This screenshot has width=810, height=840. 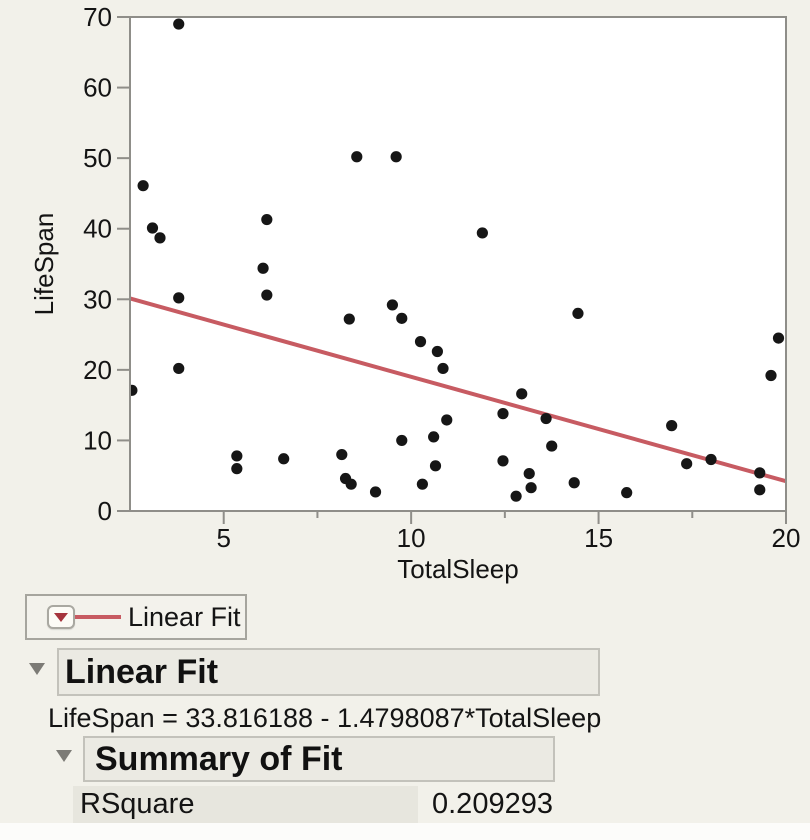 I want to click on y-tick-label: 30, so click(x=97, y=299).